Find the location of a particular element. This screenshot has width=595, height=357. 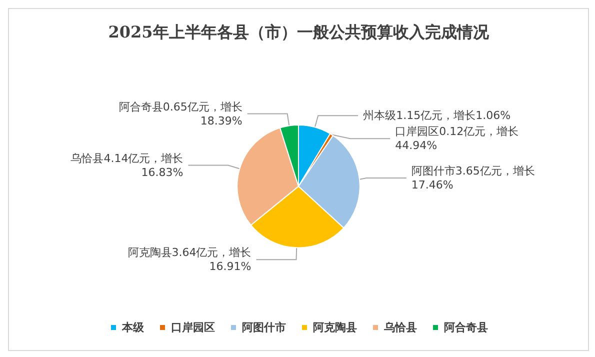

legend-label: 阿合奇县 is located at coordinates (466, 327).